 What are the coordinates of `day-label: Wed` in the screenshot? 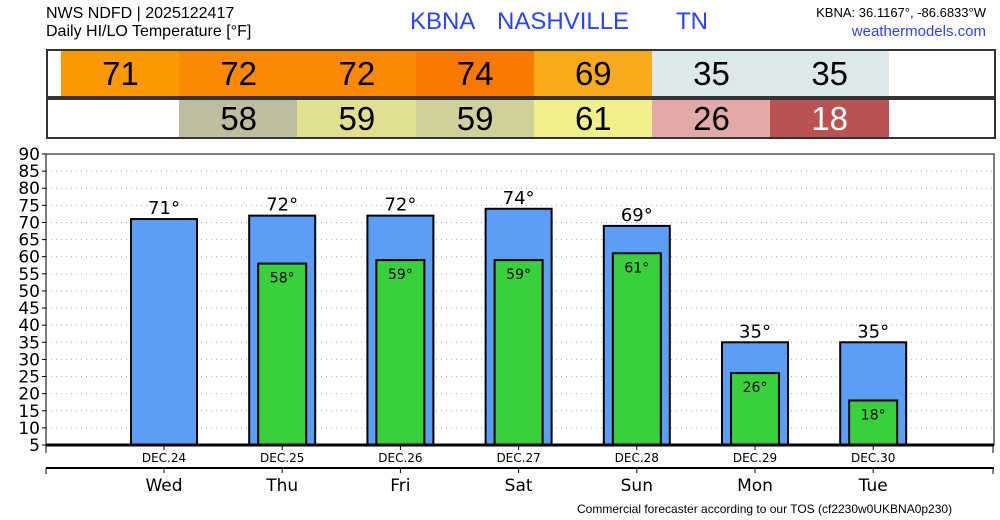 It's located at (163, 486).